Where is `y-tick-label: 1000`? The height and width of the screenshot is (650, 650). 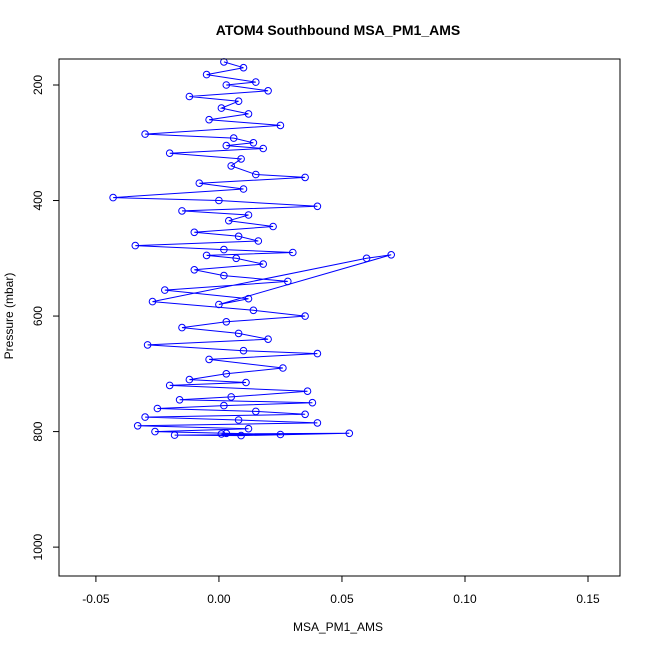
y-tick-label: 1000 is located at coordinates (38, 546).